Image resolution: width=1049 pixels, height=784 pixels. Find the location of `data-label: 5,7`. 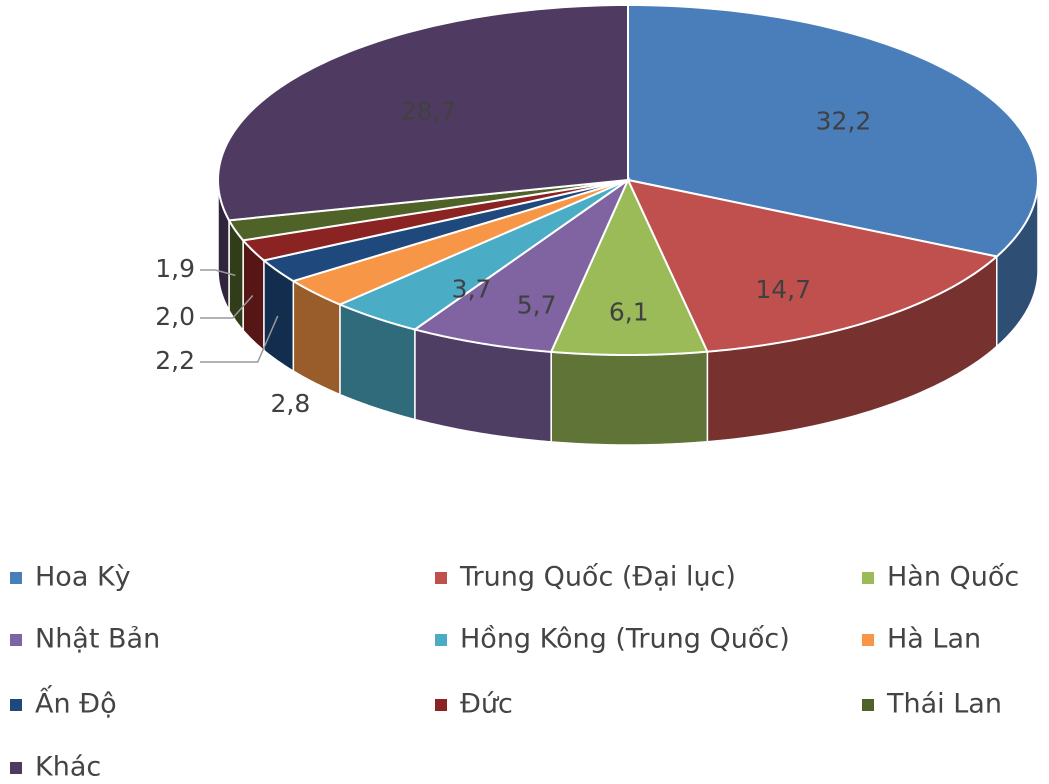

data-label: 5,7 is located at coordinates (537, 304).